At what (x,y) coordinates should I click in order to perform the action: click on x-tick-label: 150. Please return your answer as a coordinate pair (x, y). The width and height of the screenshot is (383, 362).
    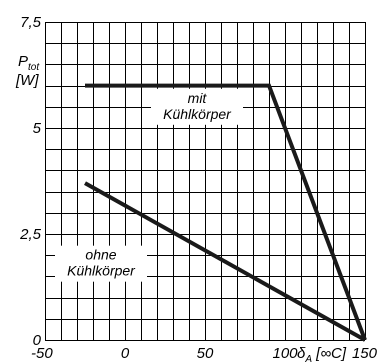
    Looking at the image, I should click on (365, 353).